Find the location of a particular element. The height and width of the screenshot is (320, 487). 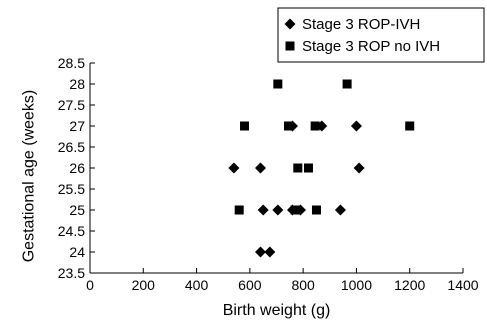

y-tick-label: 23.5 is located at coordinates (71, 273).